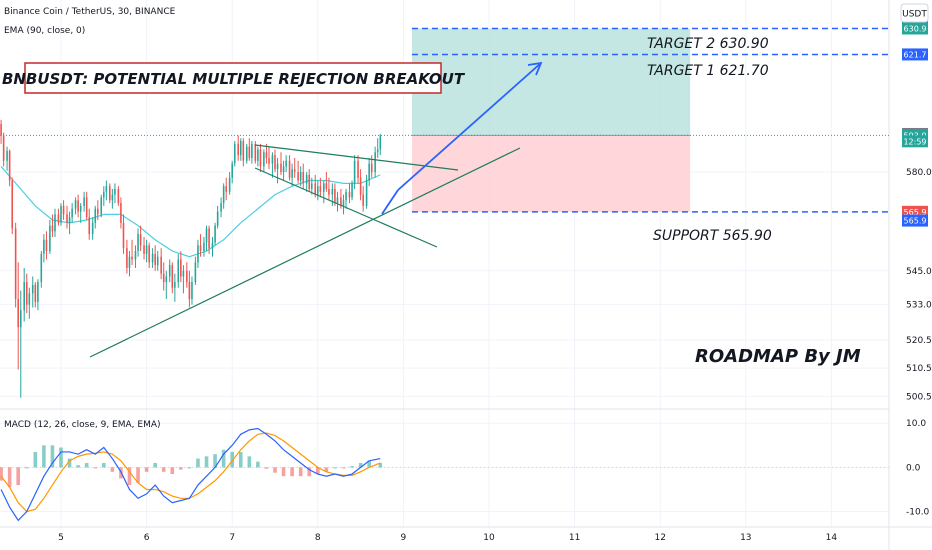 This screenshot has width=932, height=550. I want to click on projection-arrows, so click(462, 138).